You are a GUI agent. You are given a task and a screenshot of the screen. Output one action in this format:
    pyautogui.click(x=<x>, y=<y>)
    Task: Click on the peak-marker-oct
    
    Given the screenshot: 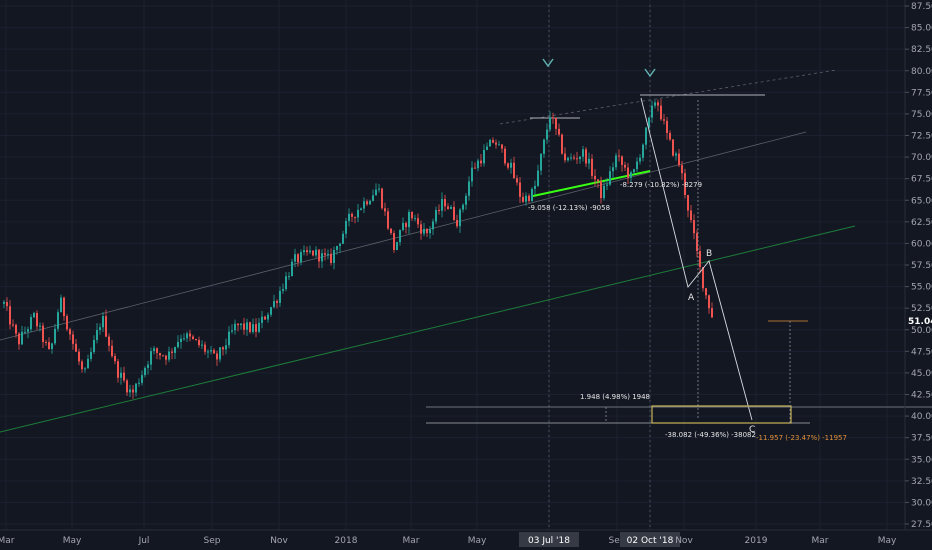 What is the action you would take?
    pyautogui.click(x=650, y=73)
    